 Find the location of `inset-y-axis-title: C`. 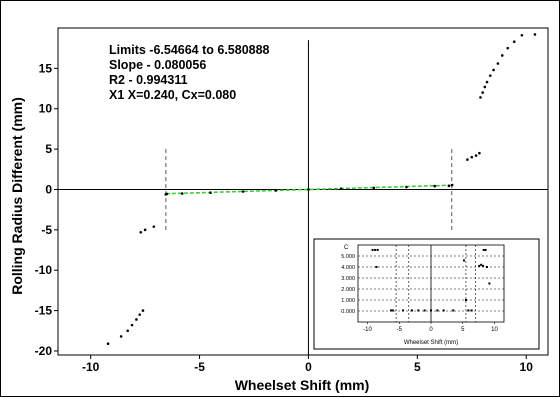

inset-y-axis-title: C is located at coordinates (346, 248).